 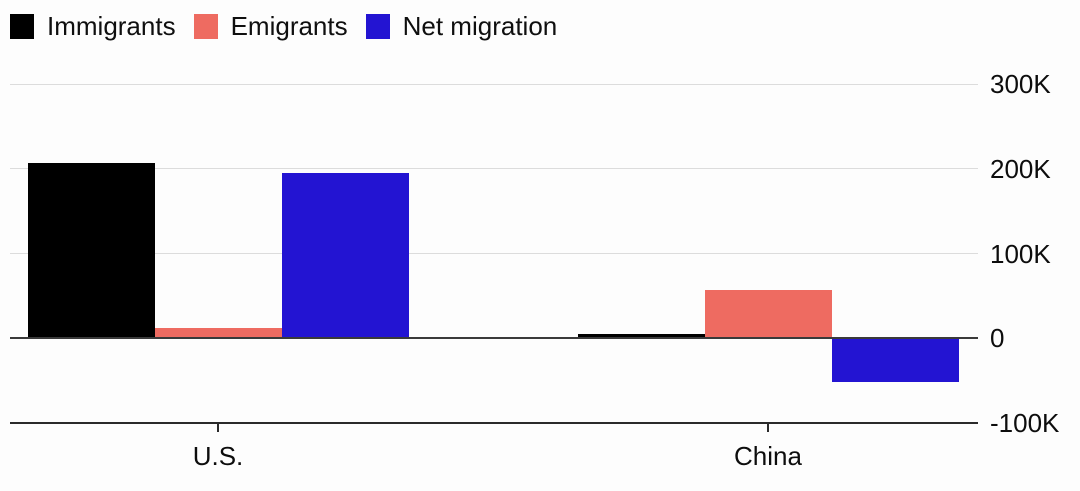 I want to click on y-axis-label-200K: 200K, so click(x=1020, y=168).